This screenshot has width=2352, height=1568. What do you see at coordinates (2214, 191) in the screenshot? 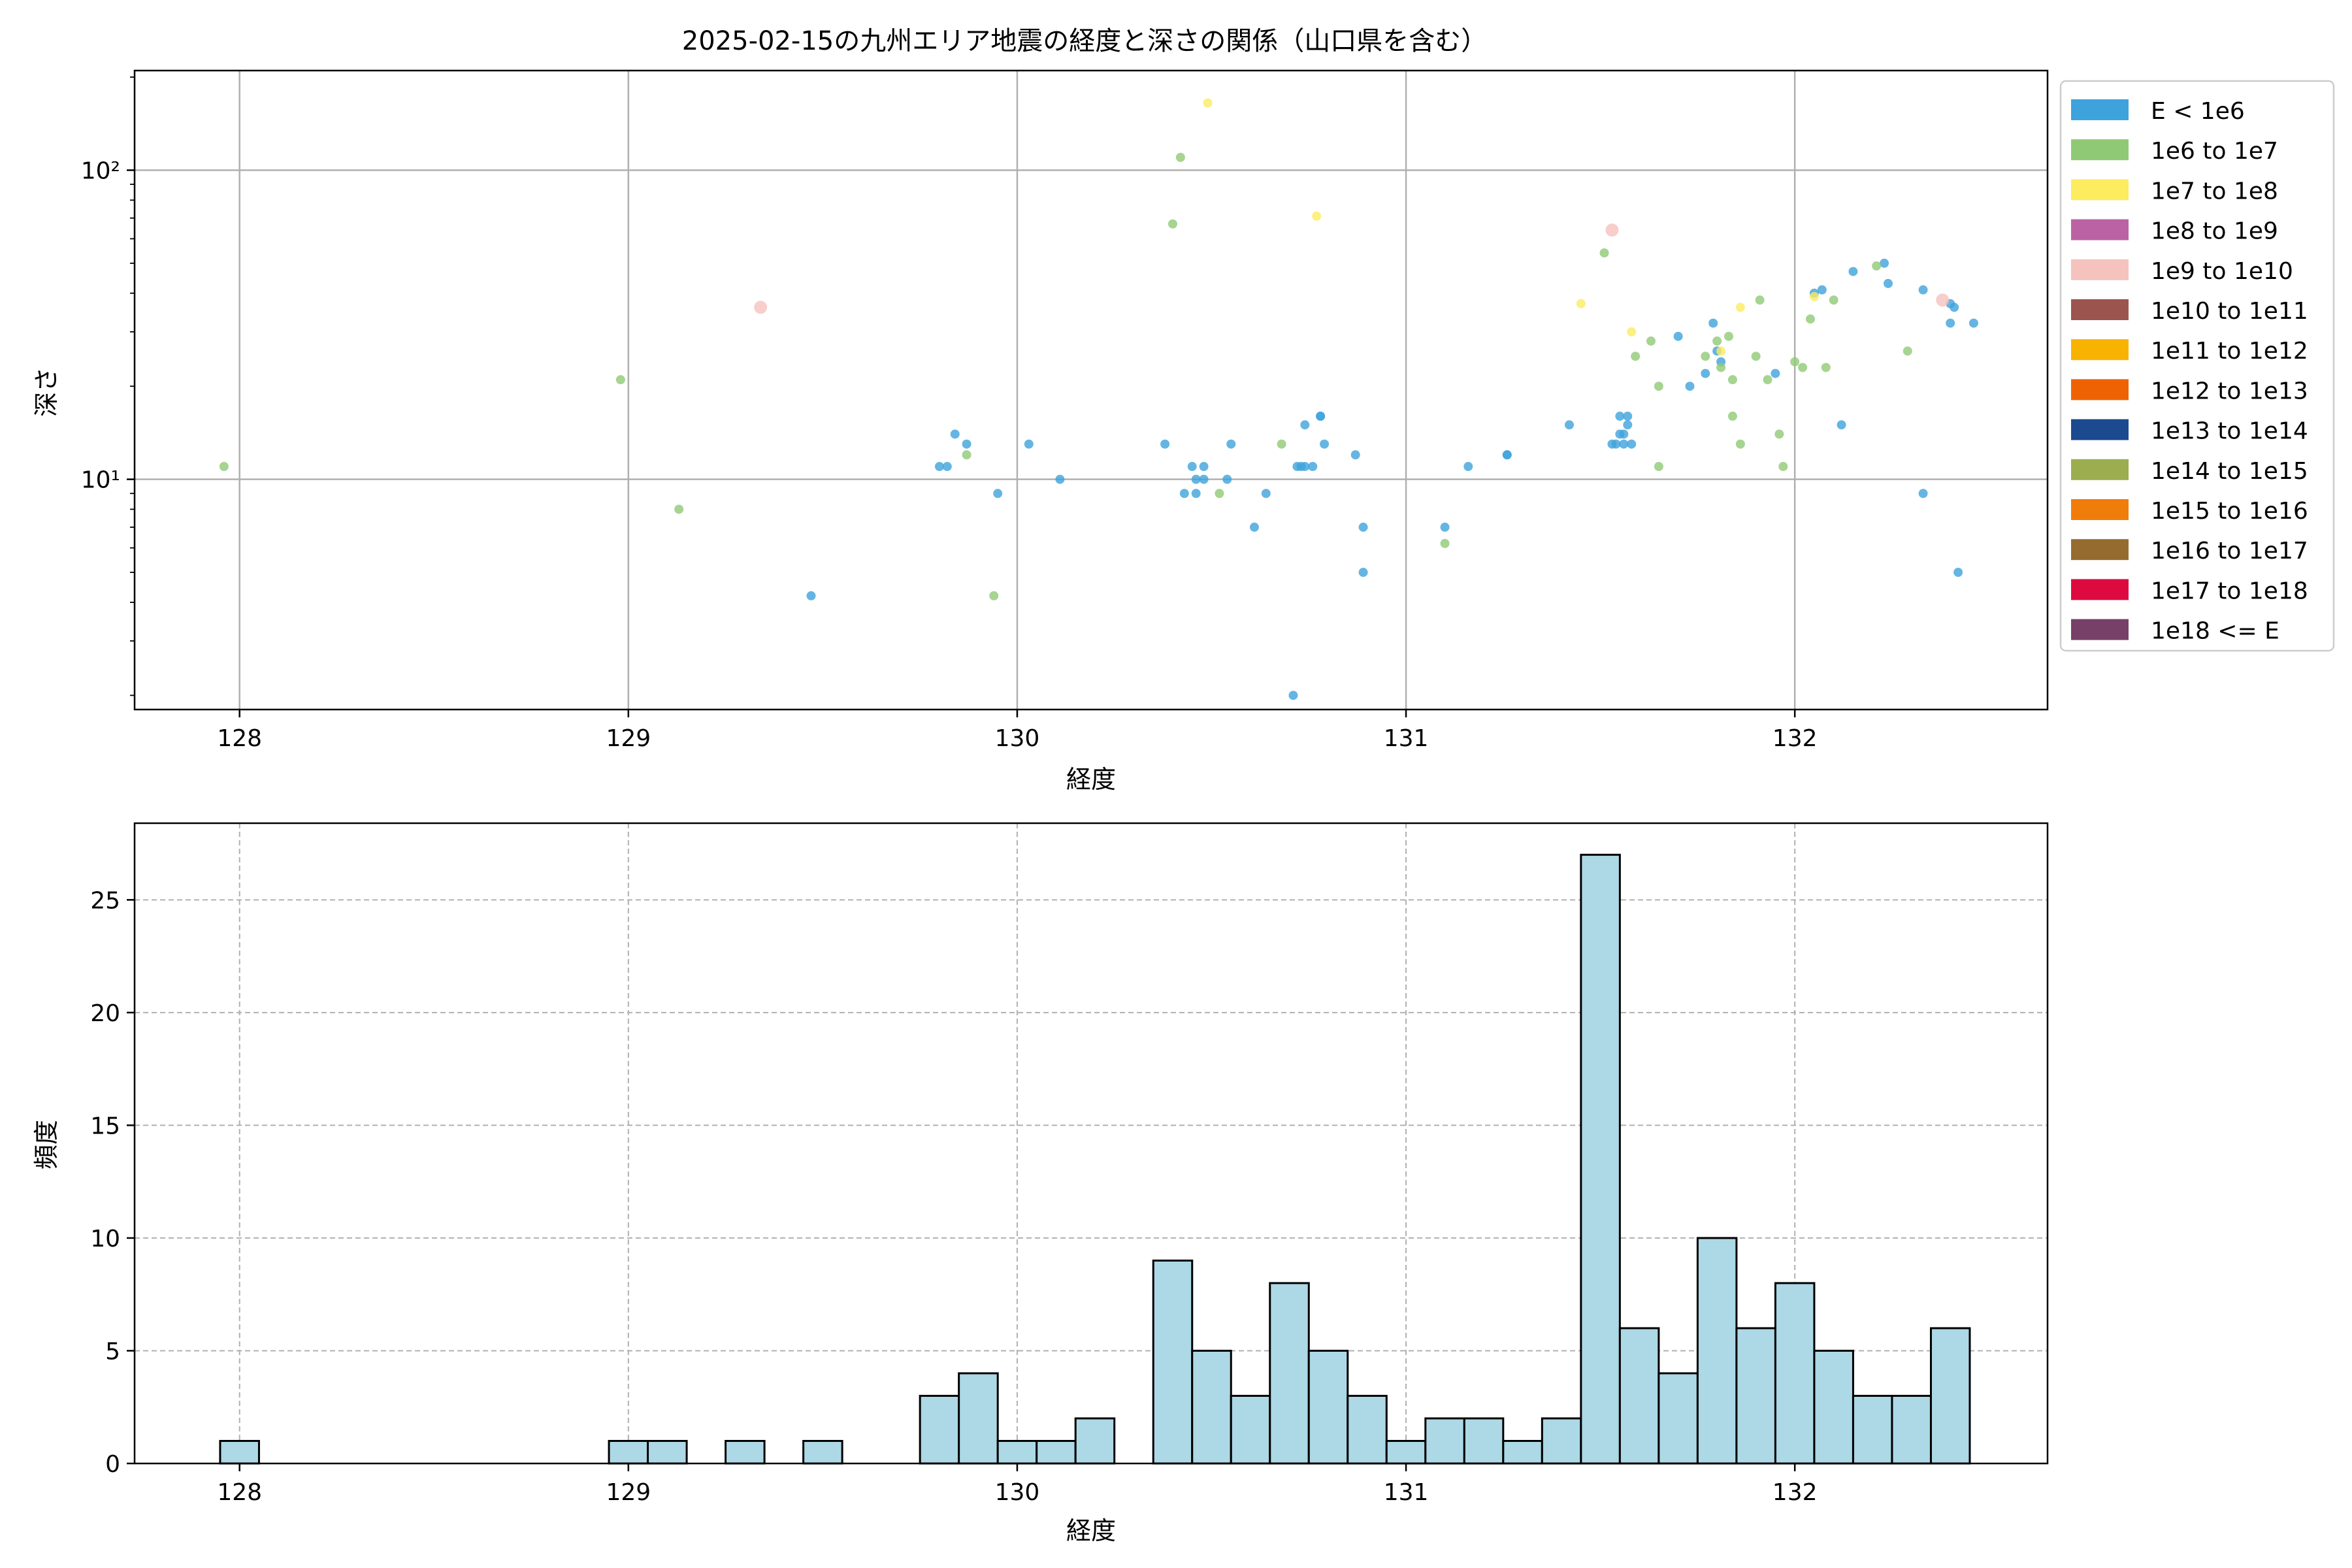
I see `legend-label: 1e7 to 1e8` at bounding box center [2214, 191].